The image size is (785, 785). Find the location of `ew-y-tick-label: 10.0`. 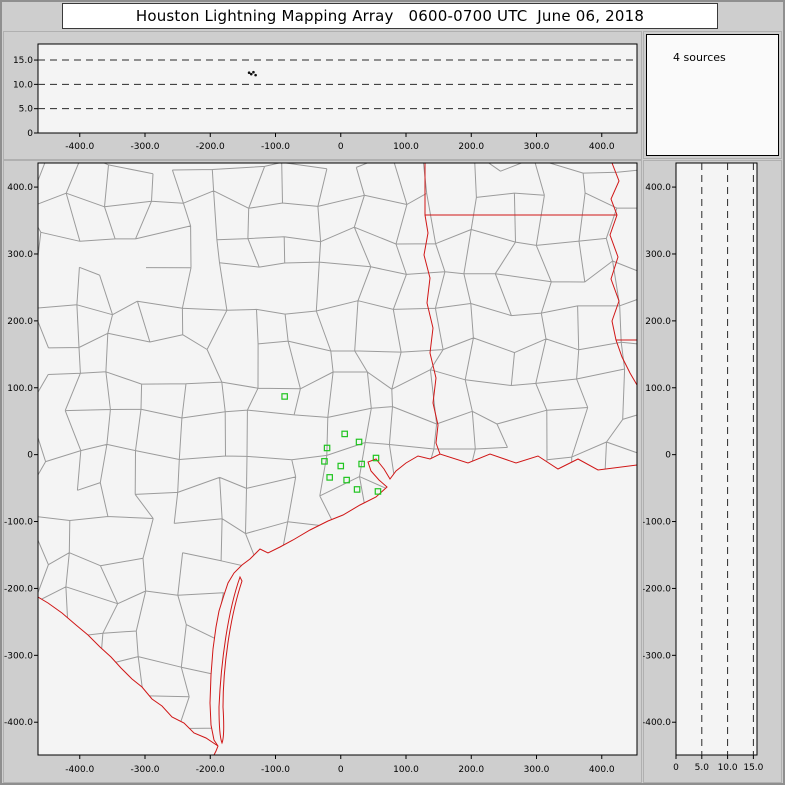

ew-y-tick-label: 10.0 is located at coordinates (23, 85).